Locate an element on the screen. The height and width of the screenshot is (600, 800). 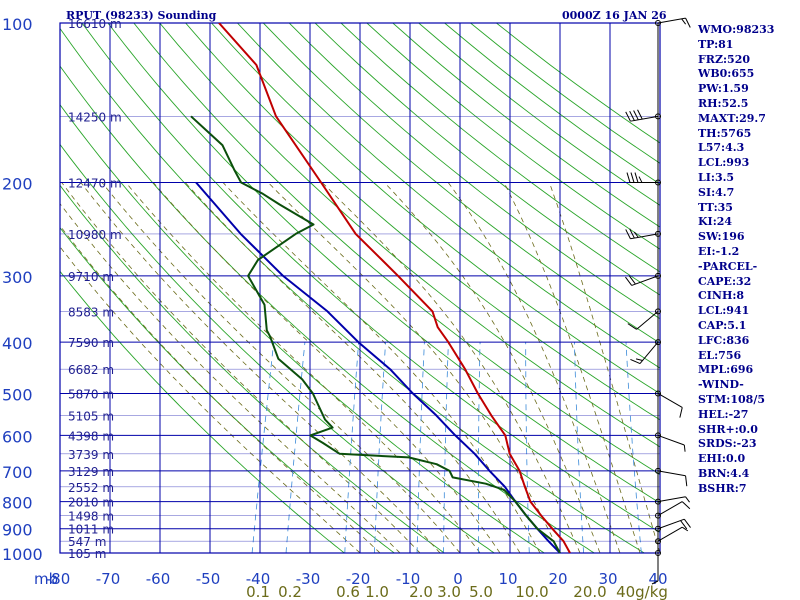
height-label: 4398 m is located at coordinates (91, 436).